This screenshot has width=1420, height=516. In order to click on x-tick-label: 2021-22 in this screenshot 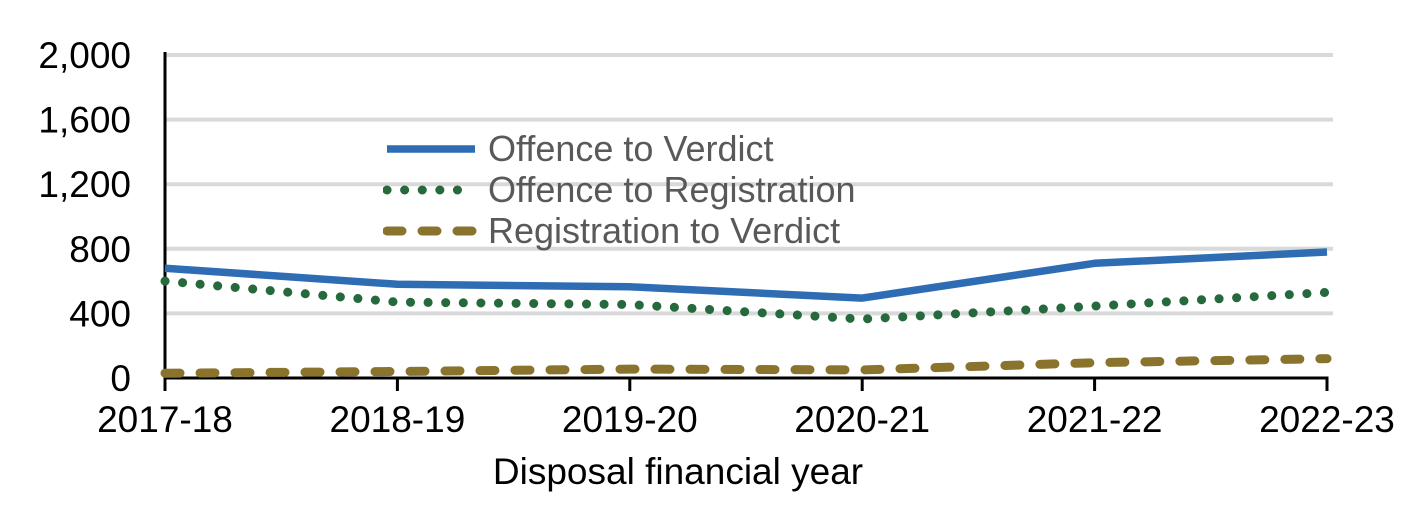, I will do `click(1095, 419)`.